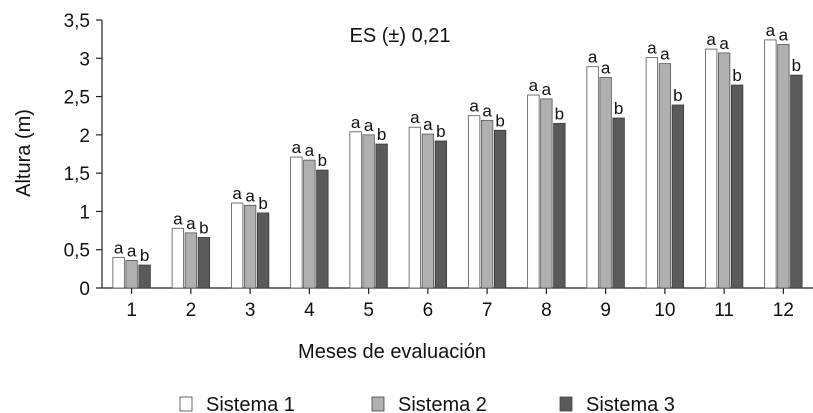  What do you see at coordinates (392, 352) in the screenshot?
I see `x-axis-title: Meses de evaluación` at bounding box center [392, 352].